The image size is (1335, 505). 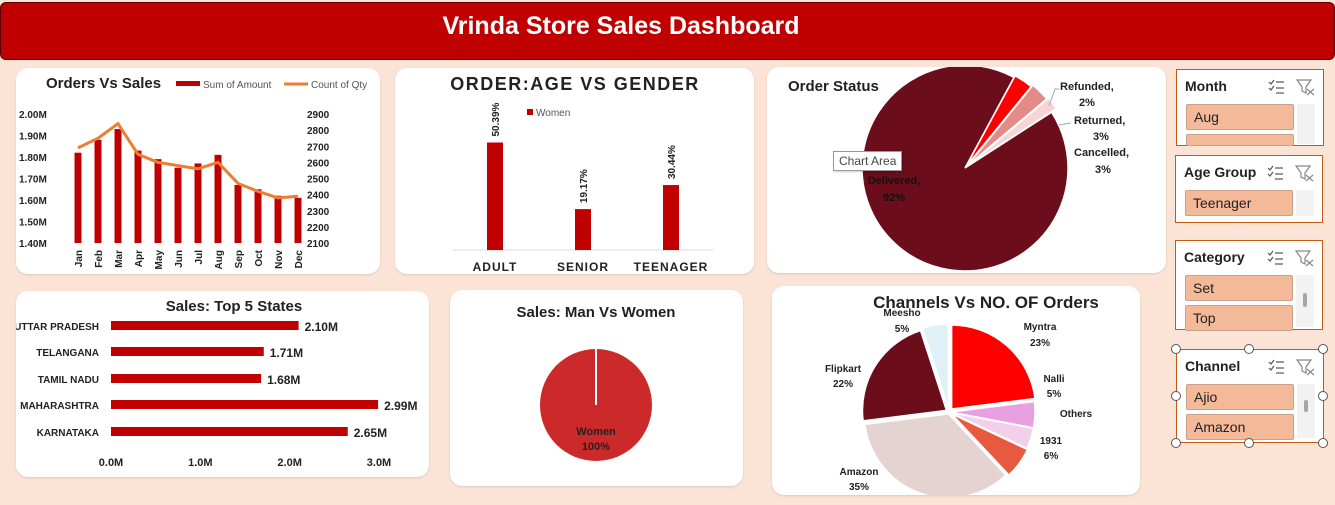 What do you see at coordinates (1076, 414) in the screenshot?
I see `others-label: Others` at bounding box center [1076, 414].